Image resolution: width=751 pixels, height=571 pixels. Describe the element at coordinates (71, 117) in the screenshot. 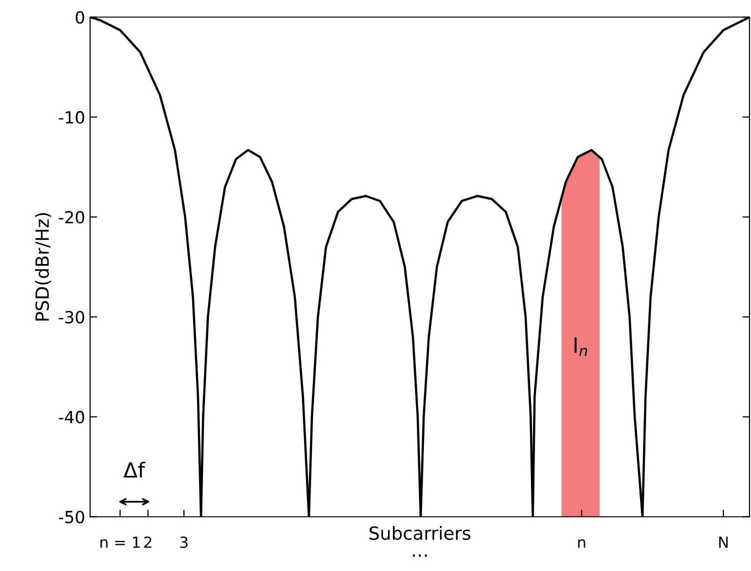

I see `y-tick-label: -10` at that location.